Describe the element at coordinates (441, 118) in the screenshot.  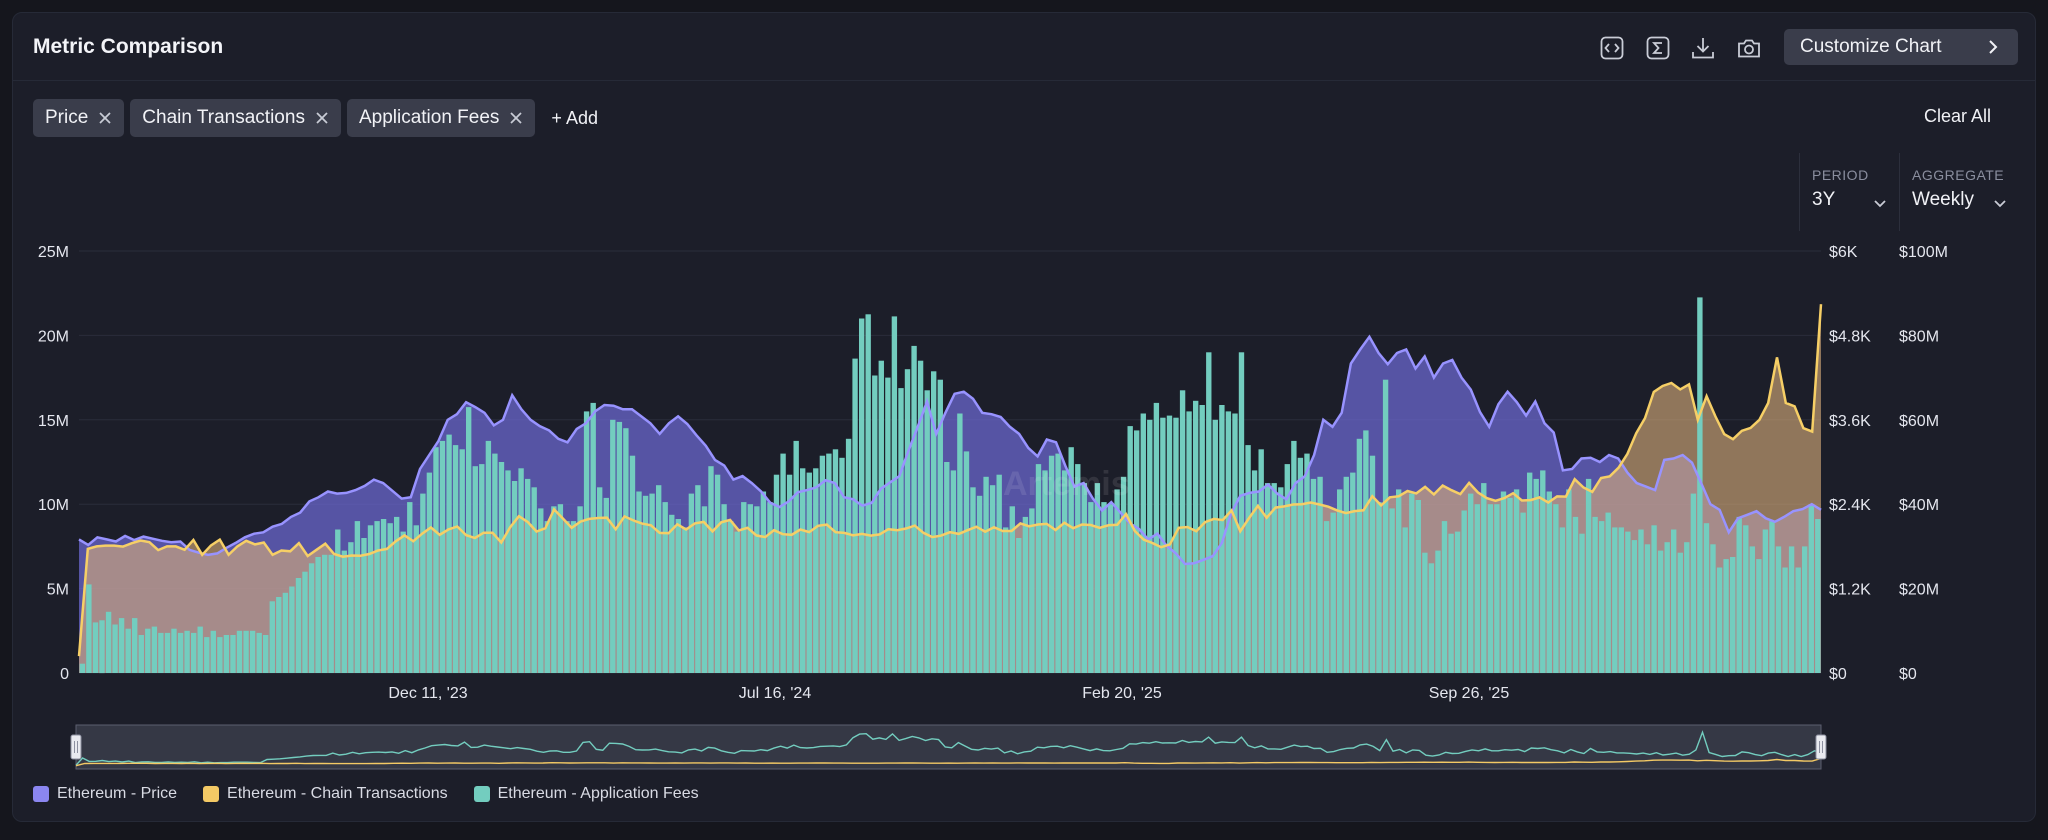
I see `chip-application-fees: Application Fees` at that location.